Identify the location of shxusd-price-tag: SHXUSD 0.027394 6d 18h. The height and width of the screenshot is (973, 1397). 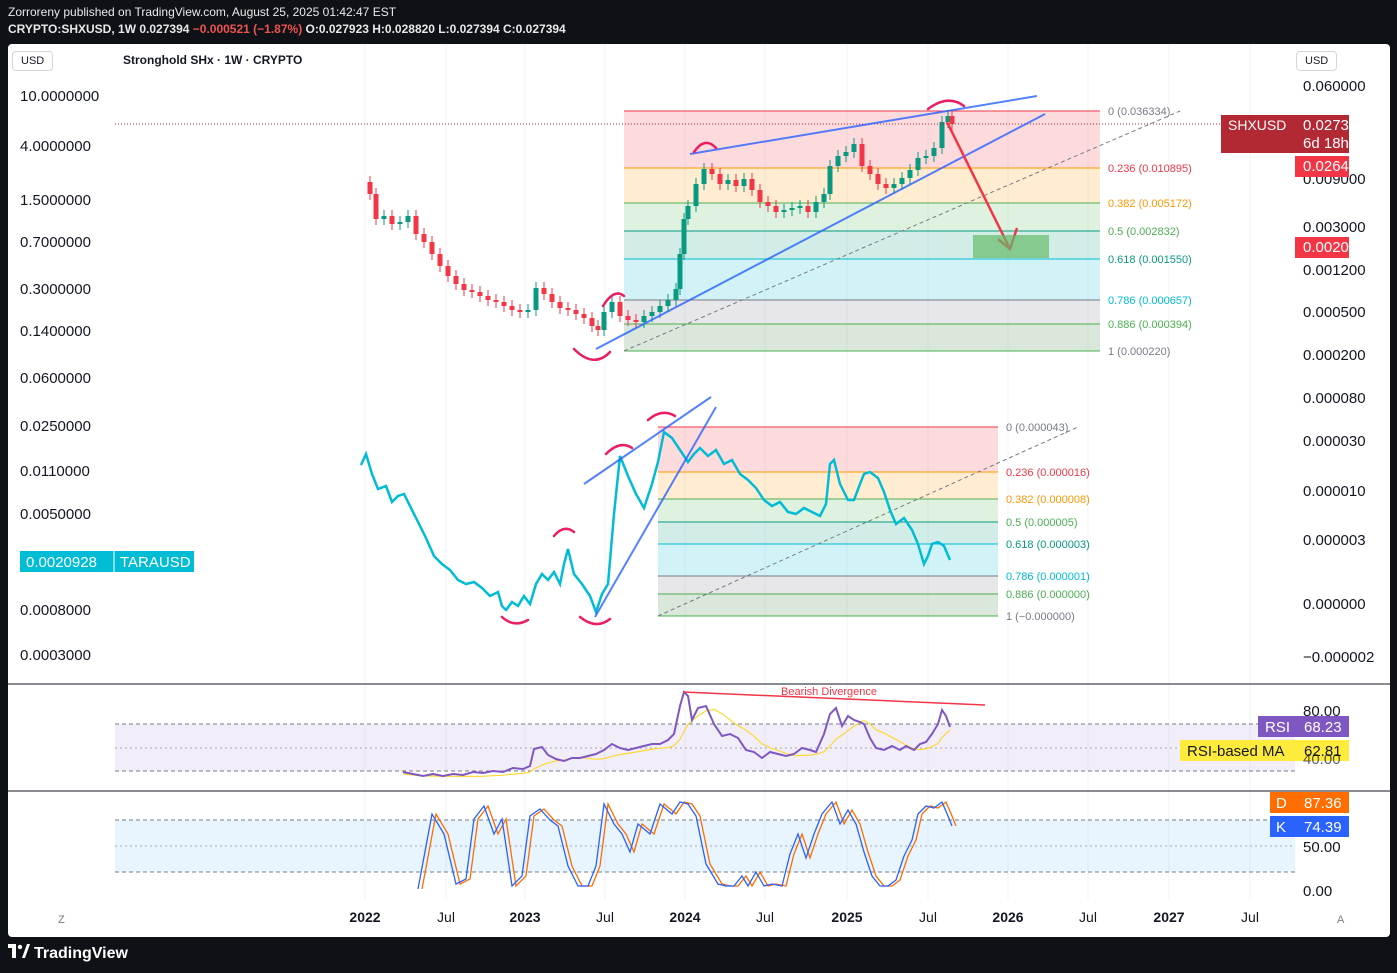
(1293, 134).